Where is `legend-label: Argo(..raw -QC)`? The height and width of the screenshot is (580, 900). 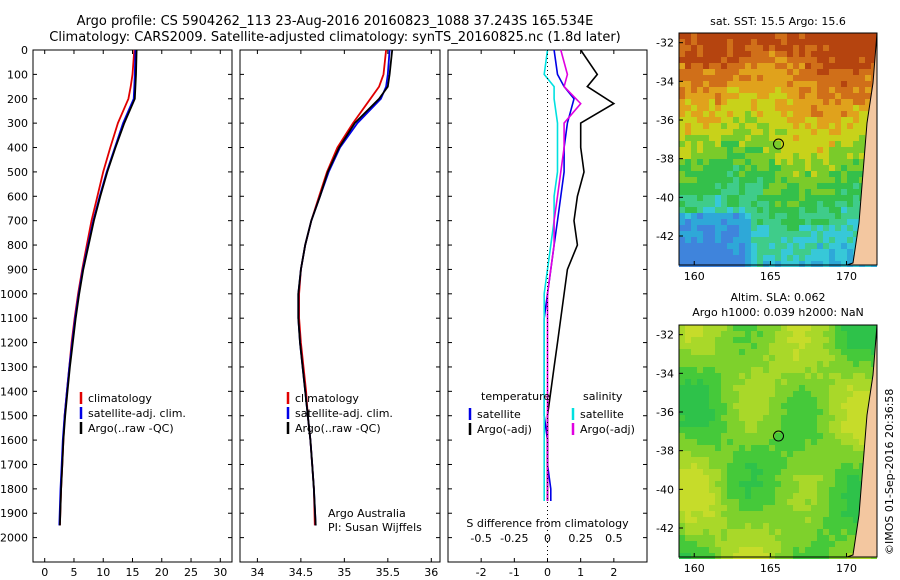
legend-label: Argo(..raw -QC) is located at coordinates (338, 428).